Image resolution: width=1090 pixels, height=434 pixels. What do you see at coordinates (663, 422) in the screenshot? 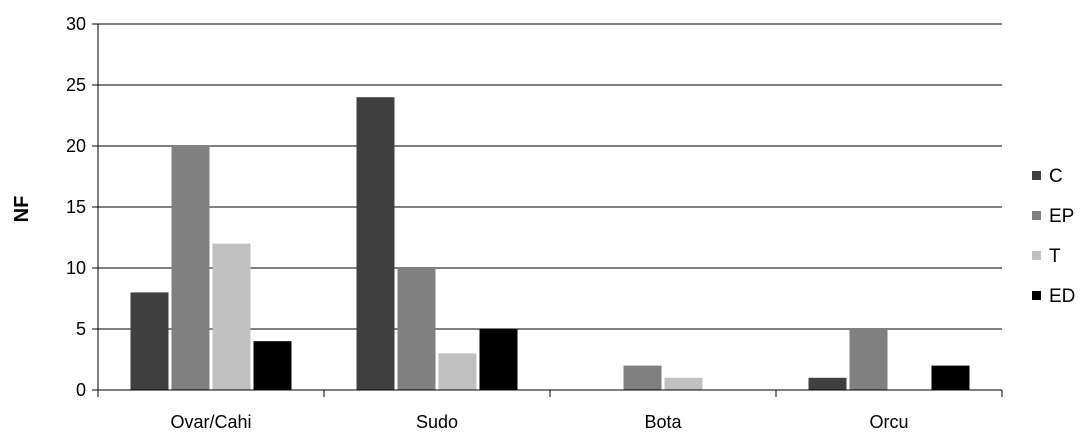
I see `x-category-label: Bota` at bounding box center [663, 422].